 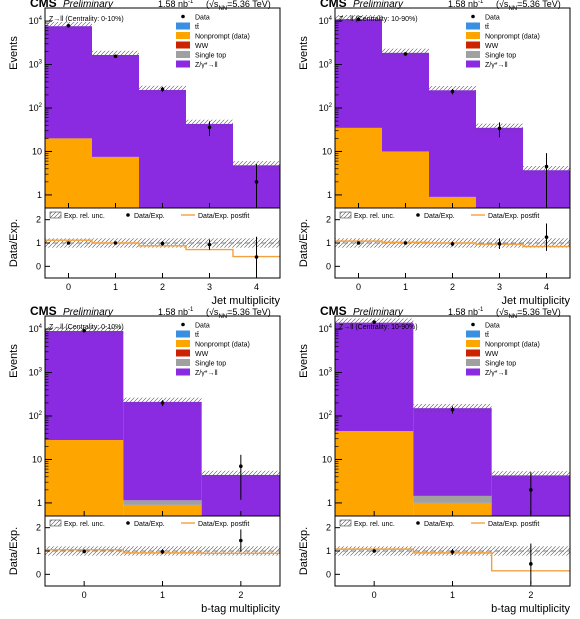 What do you see at coordinates (473, 353) in the screenshot?
I see `legend-swatch-ww` at bounding box center [473, 353].